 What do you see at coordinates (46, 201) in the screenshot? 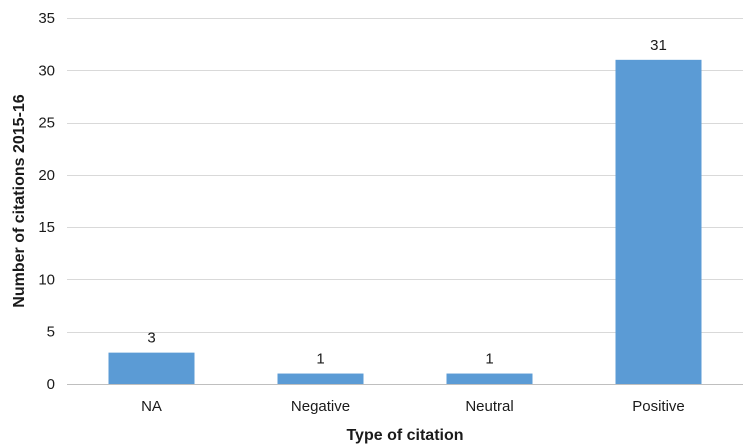
I see `y-axis-ticks: 0 5 10 15 20 25 30 35` at bounding box center [46, 201].